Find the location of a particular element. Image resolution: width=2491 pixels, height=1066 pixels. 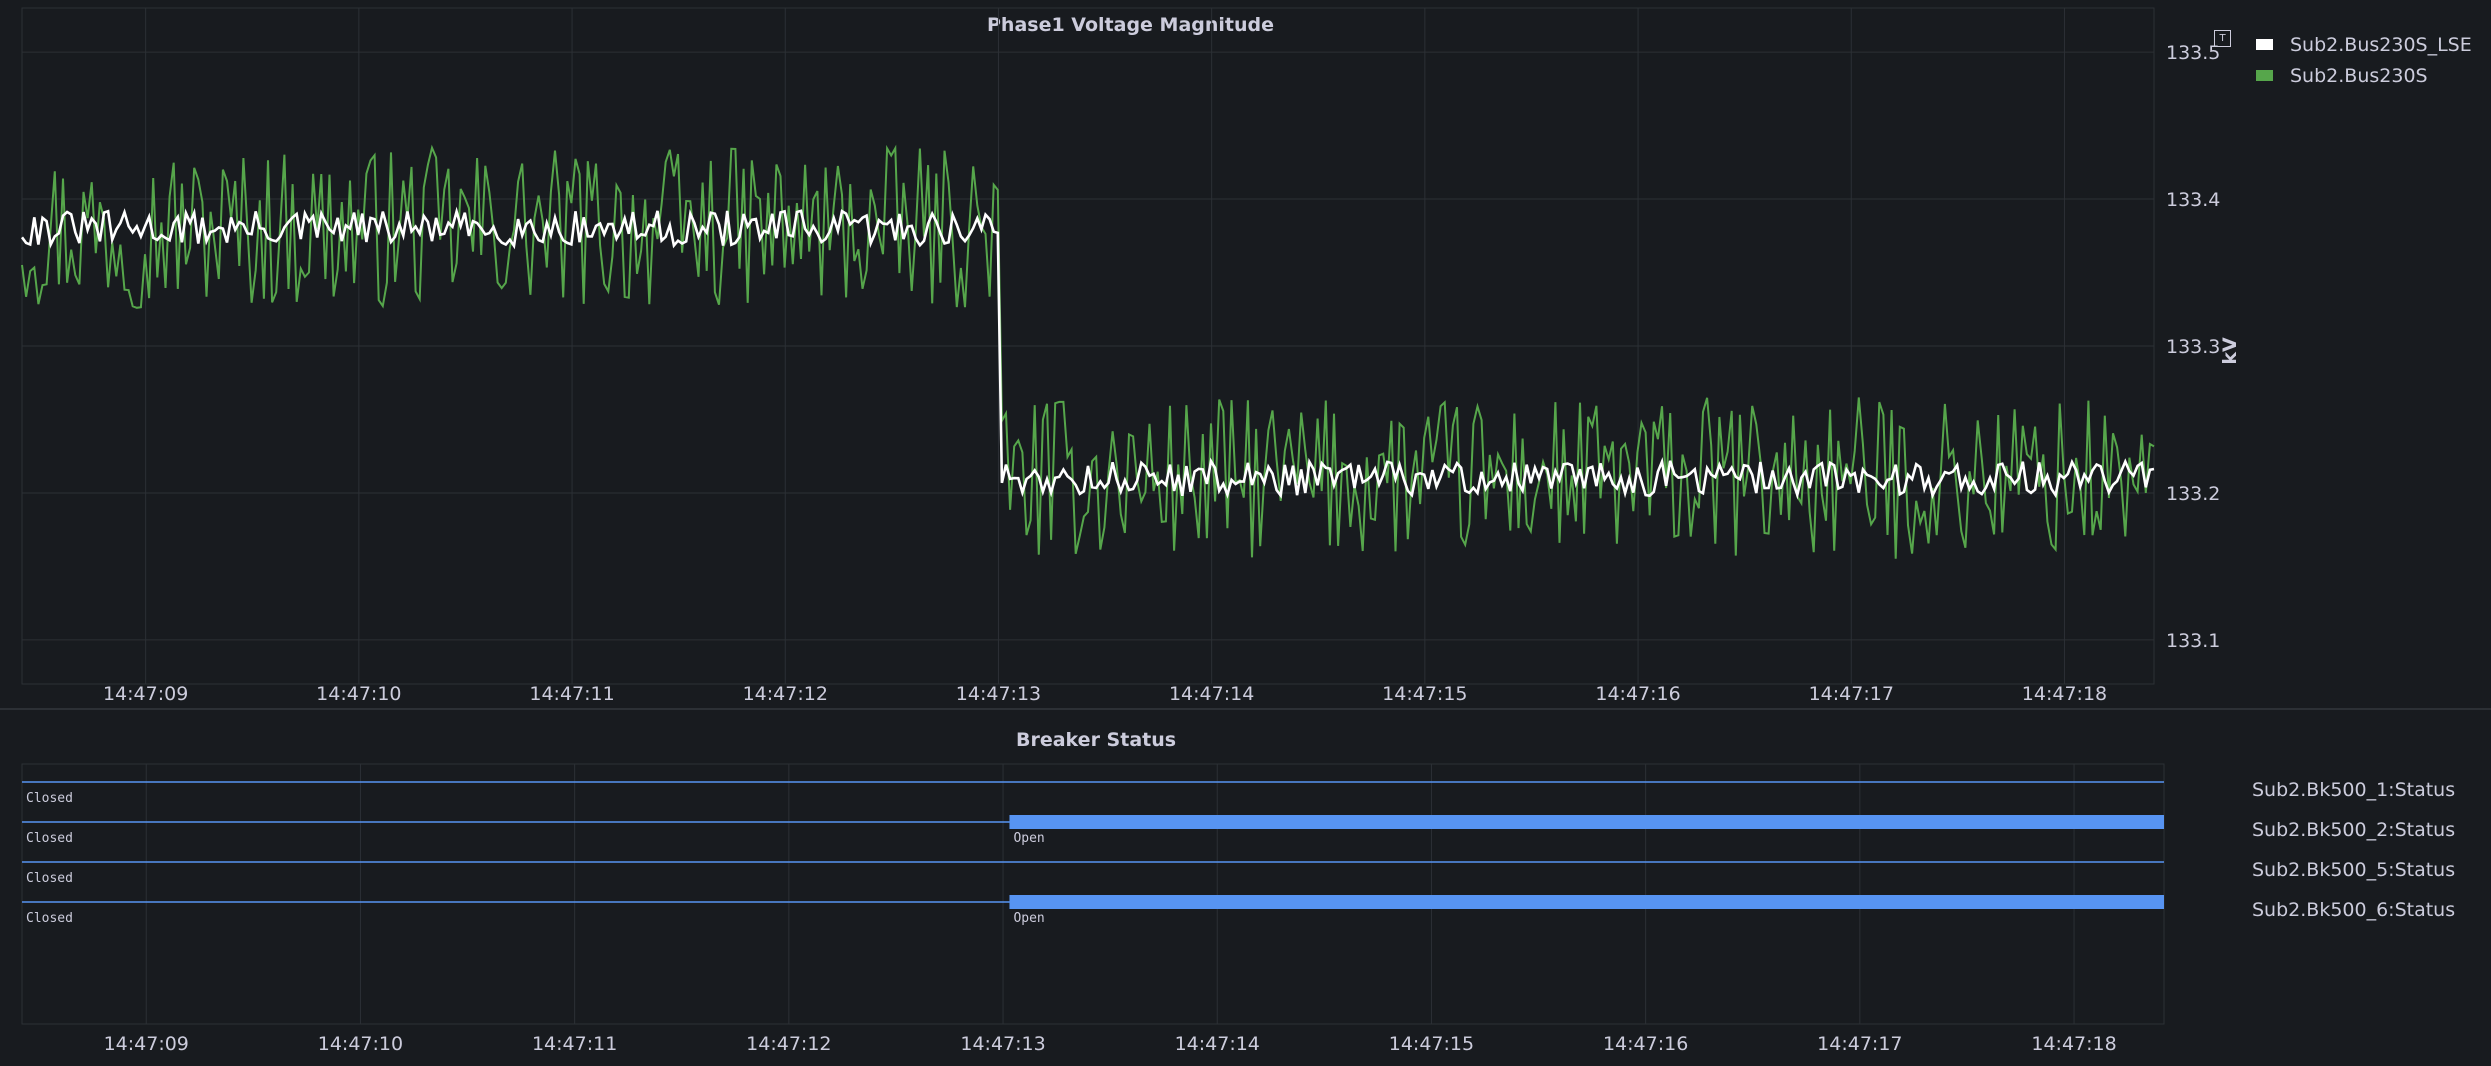

breaker-name-bk500-2: Sub2.Bk500_2:Status is located at coordinates (2354, 830).